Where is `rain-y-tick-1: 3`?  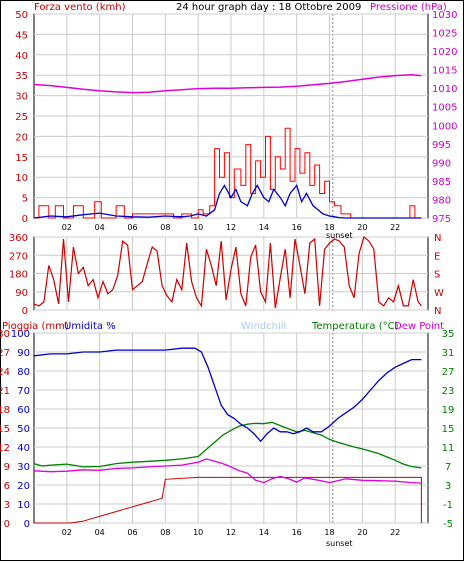
rain-y-tick-1: 3 is located at coordinates (7, 505).